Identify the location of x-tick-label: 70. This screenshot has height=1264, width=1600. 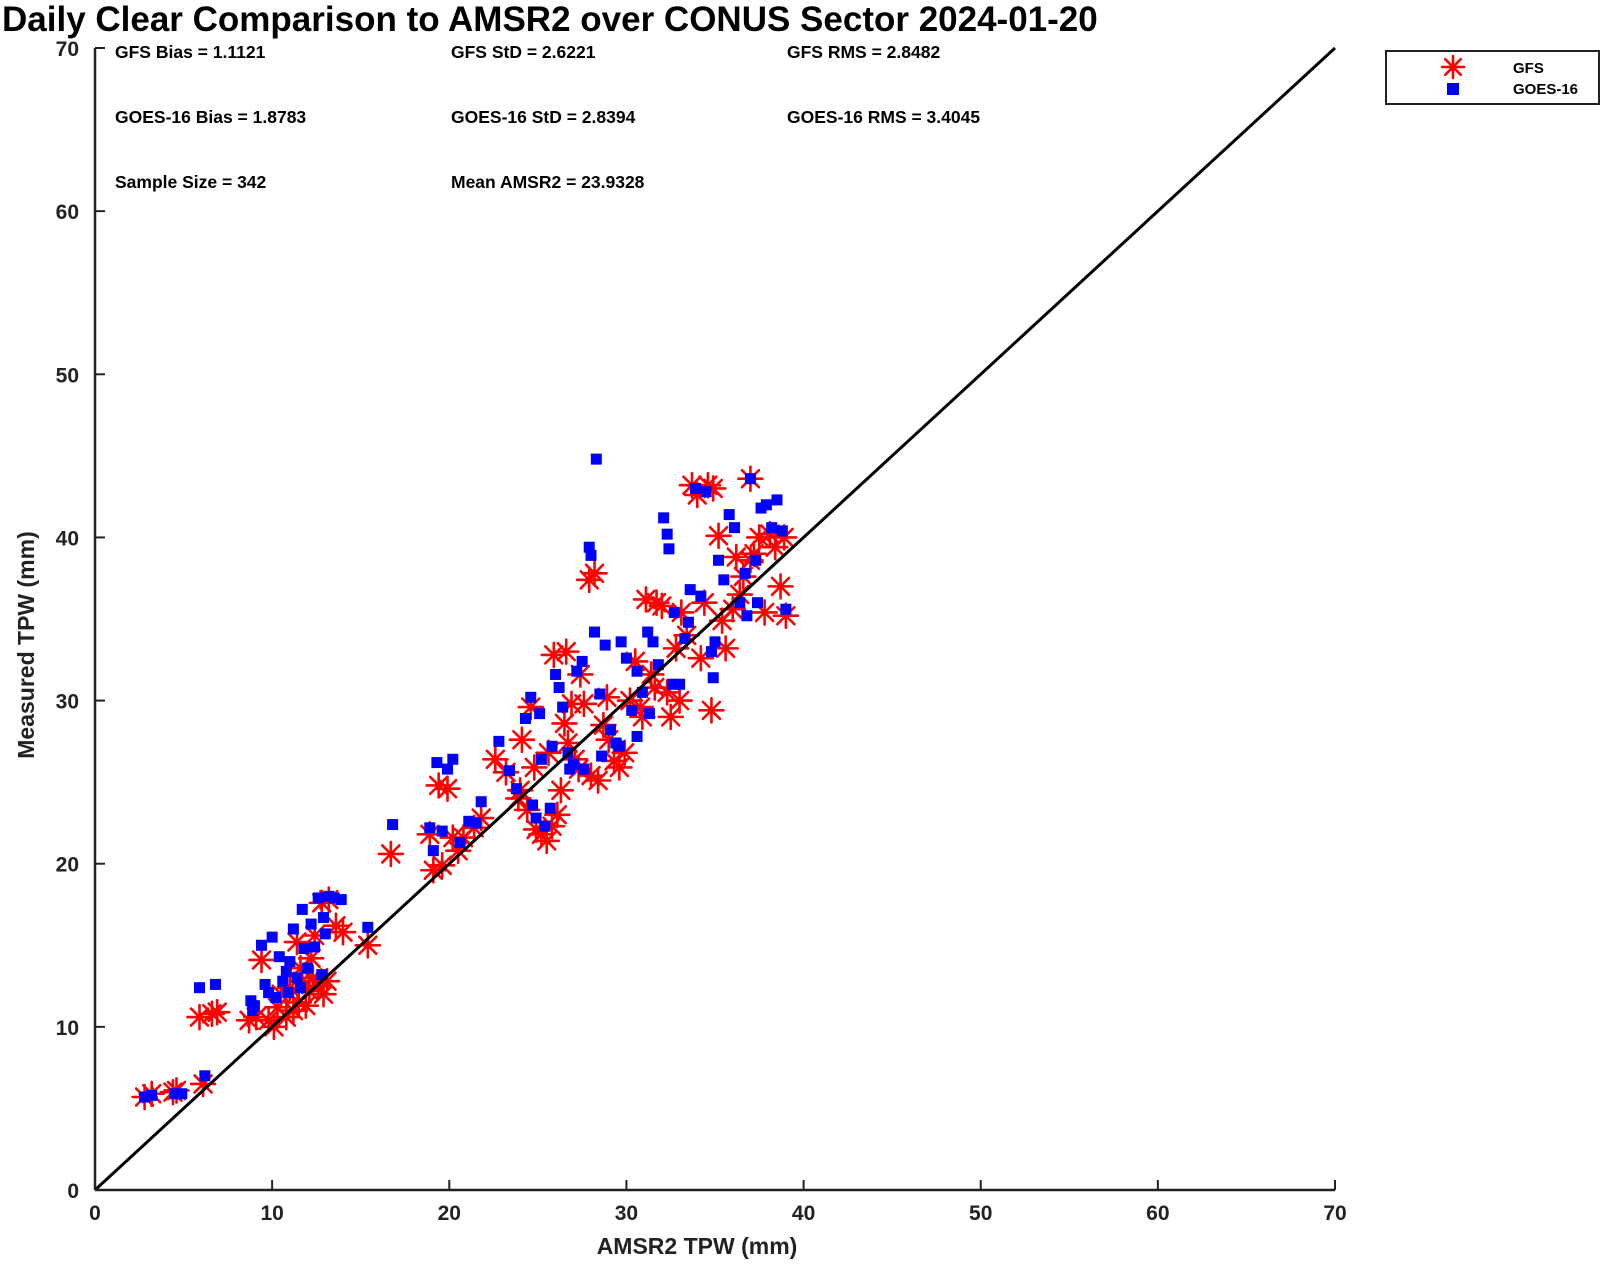
(1334, 1213).